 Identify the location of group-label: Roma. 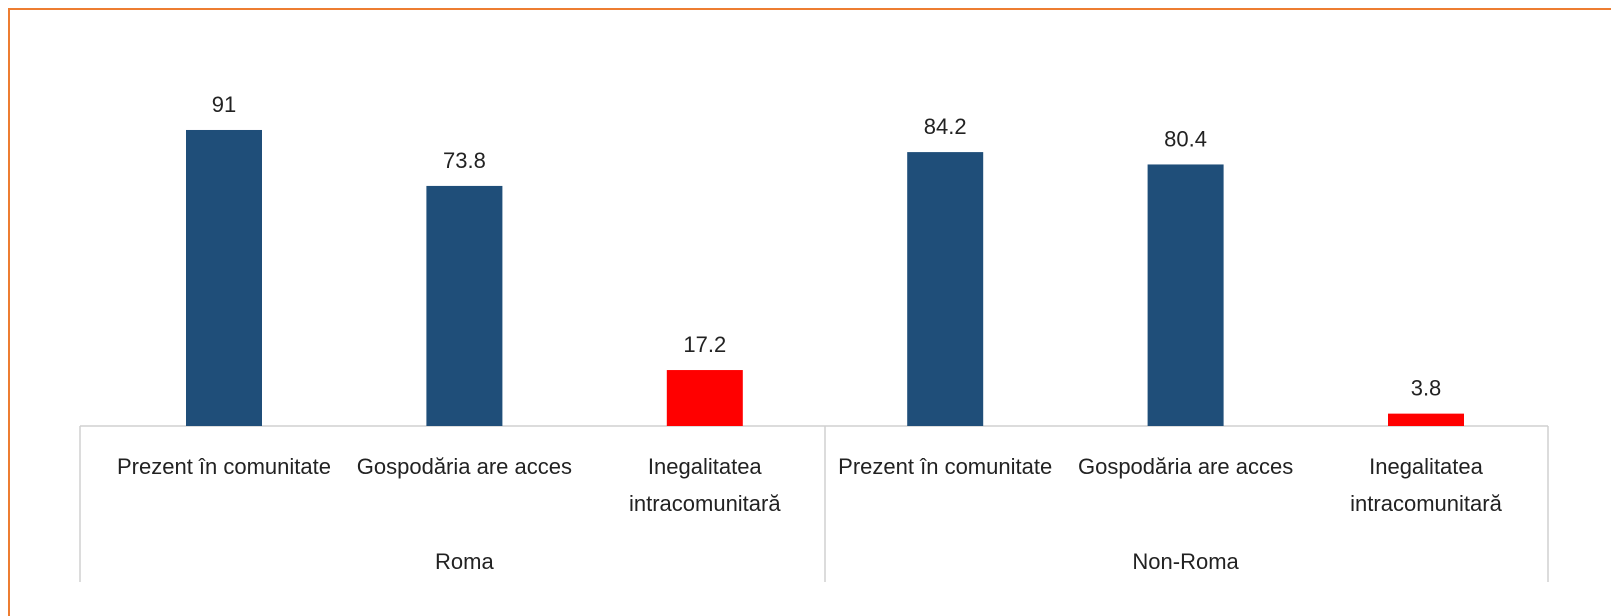
(464, 561).